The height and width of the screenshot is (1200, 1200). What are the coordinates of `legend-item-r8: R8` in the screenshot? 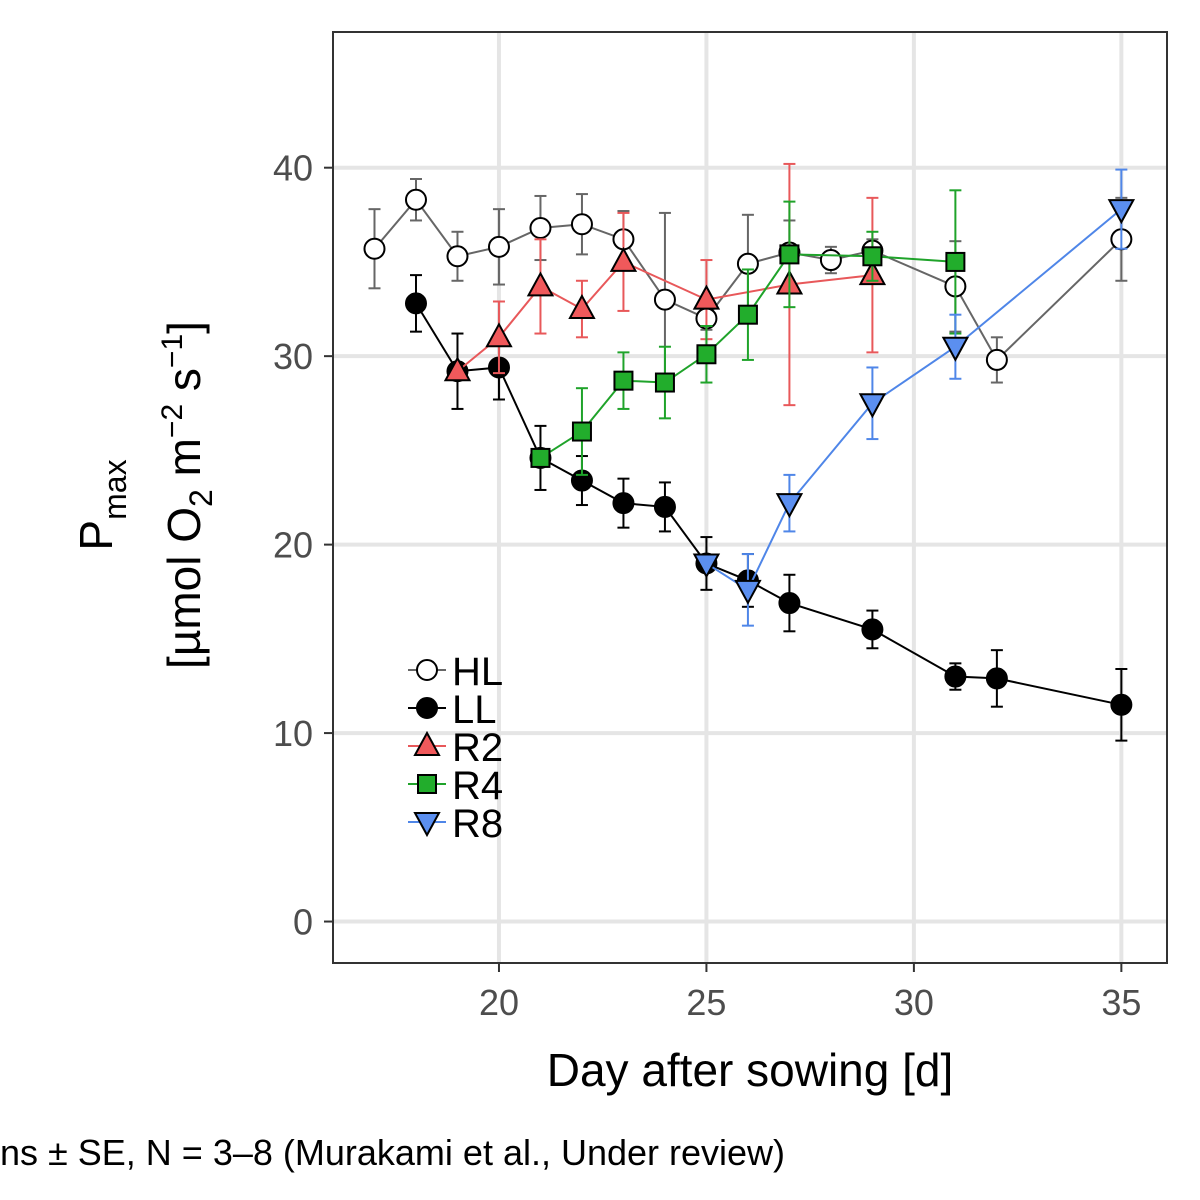 It's located at (455, 824).